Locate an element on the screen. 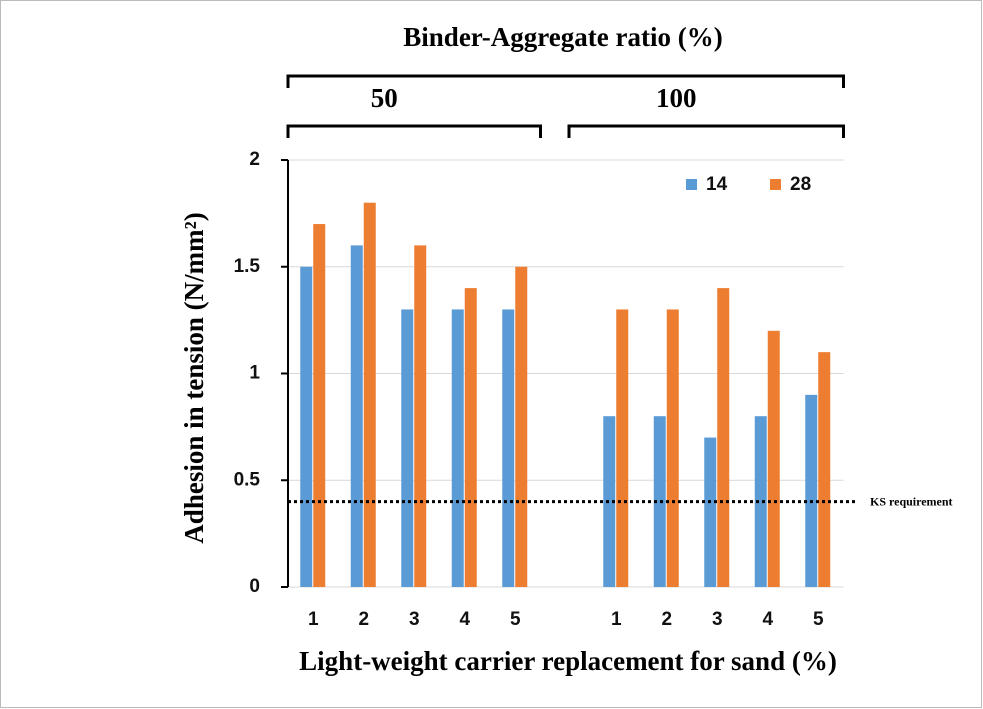 The height and width of the screenshot is (709, 983). y-tick-label: 0.5 is located at coordinates (247, 479).